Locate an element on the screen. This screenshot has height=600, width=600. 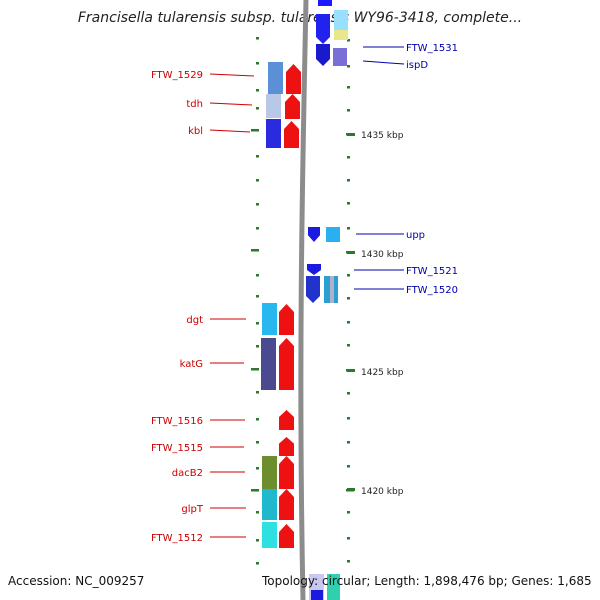
gene-label-ftw_1529: FTW_1529 is located at coordinates (177, 75).